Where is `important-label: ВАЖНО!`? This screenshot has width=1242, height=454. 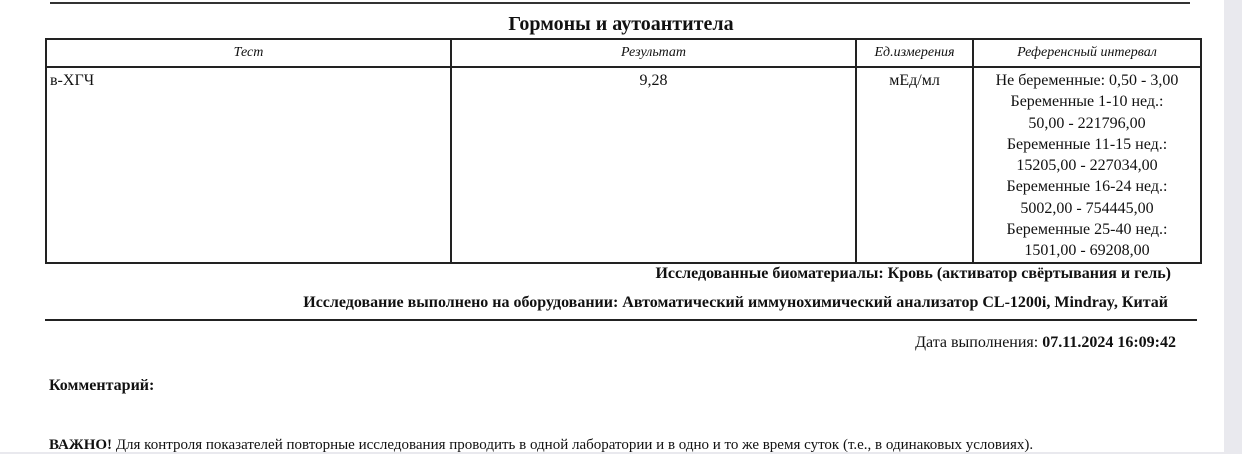 important-label: ВАЖНО! is located at coordinates (81, 445).